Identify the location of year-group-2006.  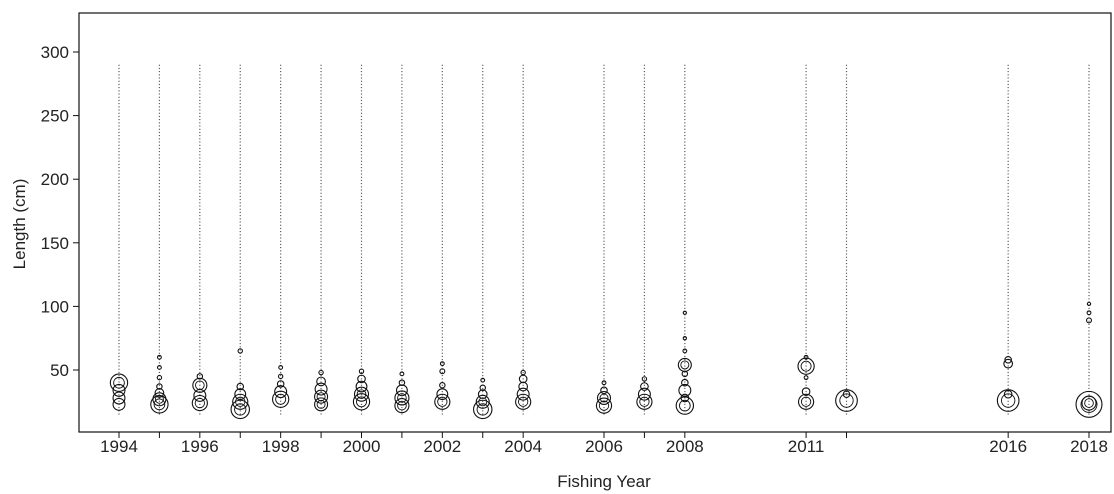
(604, 397).